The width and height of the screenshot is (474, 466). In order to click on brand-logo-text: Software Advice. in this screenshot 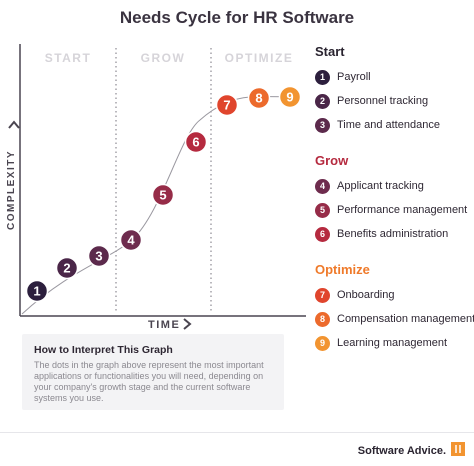, I will do `click(401, 451)`.